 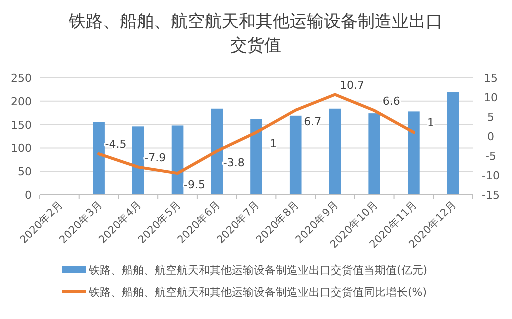 I want to click on data-label: 10.7, so click(x=352, y=85).